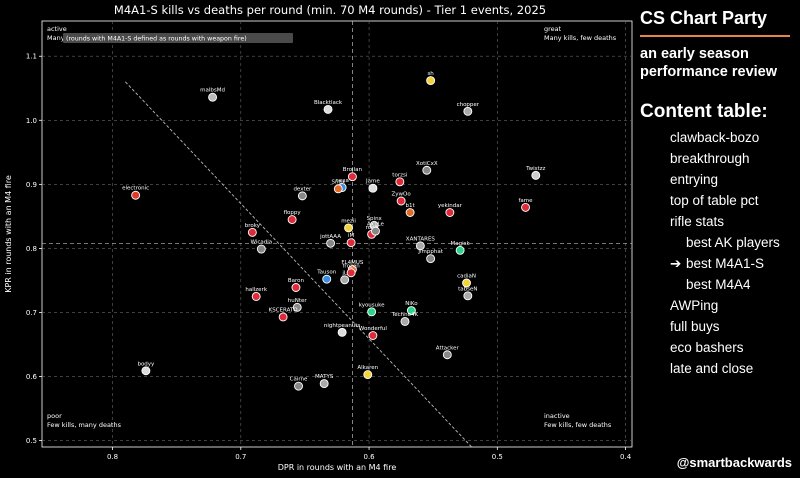  Describe the element at coordinates (733, 242) in the screenshot. I see `toc-item-label: best AK players` at that location.